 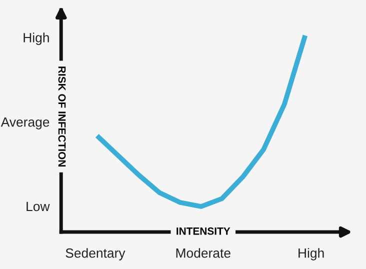 What do you see at coordinates (38, 207) in the screenshot?
I see `text: Low` at bounding box center [38, 207].